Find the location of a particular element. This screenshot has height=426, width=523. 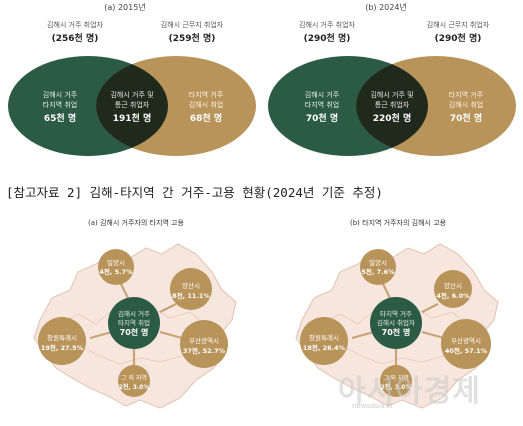

venn-2024-left-value: 70천 명 is located at coordinates (322, 119).